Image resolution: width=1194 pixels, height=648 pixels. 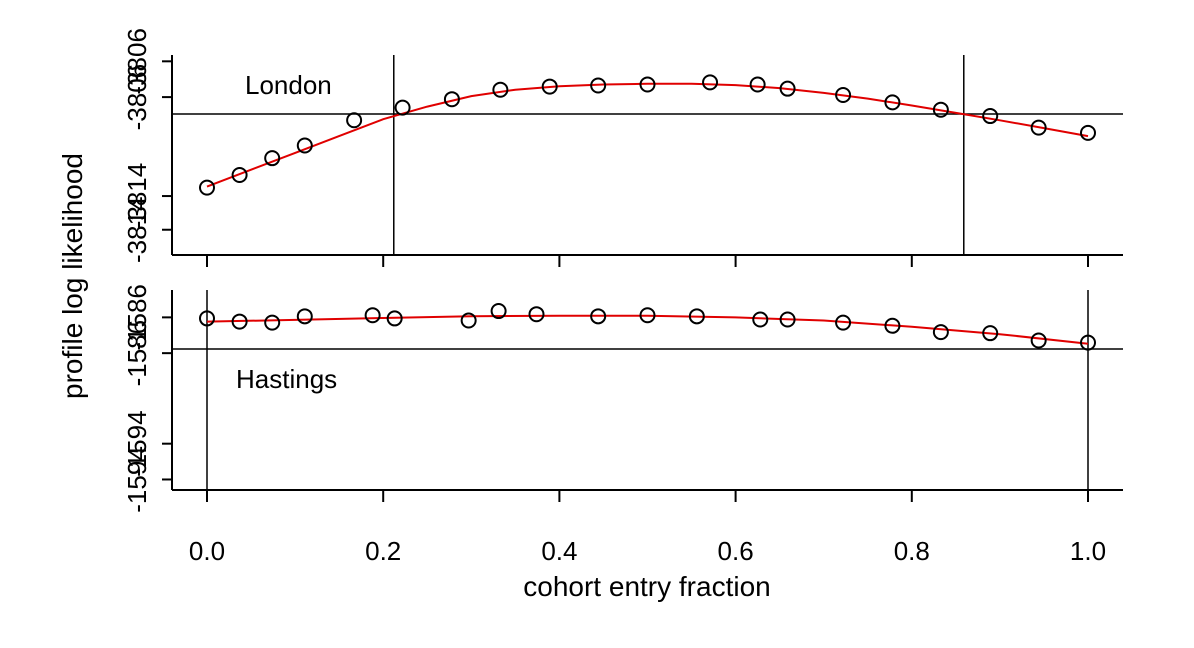 I want to click on x-tick-label: 0.4, so click(x=559, y=551).